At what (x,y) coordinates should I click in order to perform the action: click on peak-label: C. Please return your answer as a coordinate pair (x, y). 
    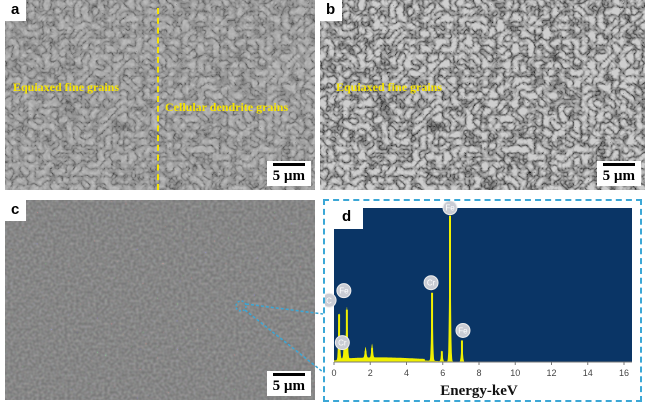
    Looking at the image, I should click on (329, 300).